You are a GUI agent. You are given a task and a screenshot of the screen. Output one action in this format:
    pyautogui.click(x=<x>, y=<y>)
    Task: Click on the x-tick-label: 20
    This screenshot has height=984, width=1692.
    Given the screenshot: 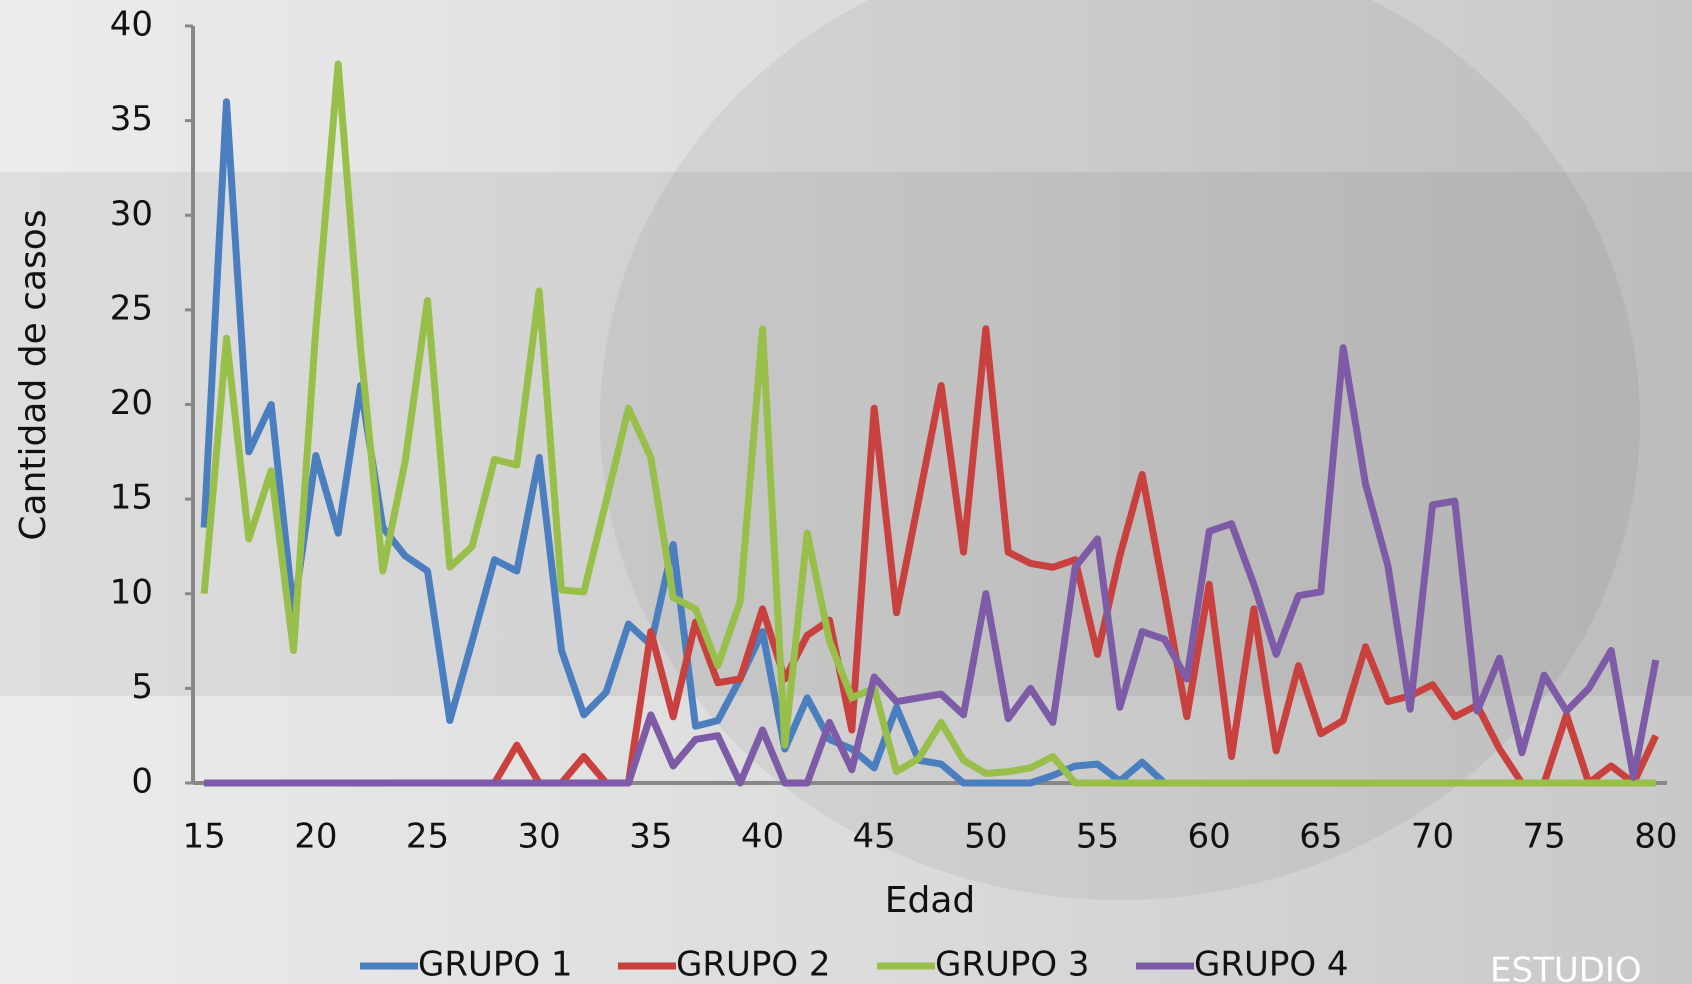 What is the action you would take?
    pyautogui.click(x=315, y=837)
    